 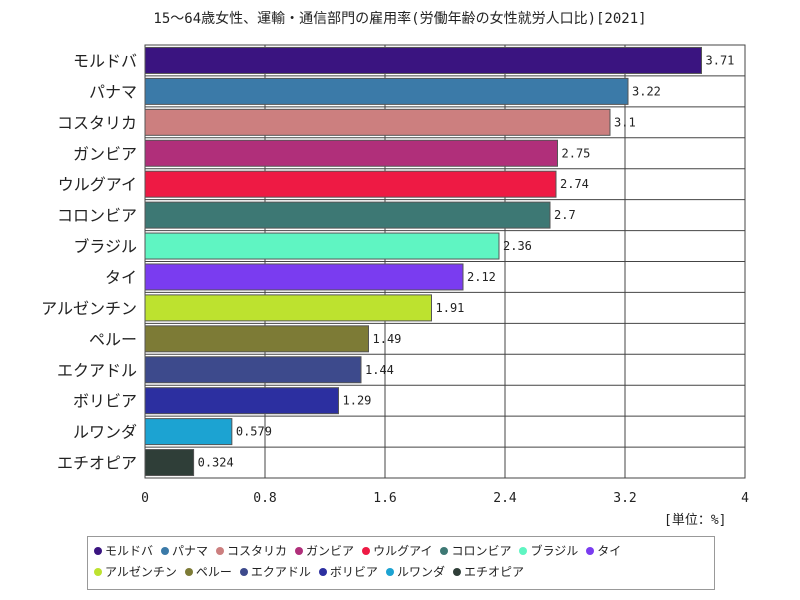 I want to click on x-tick-label: 1.6, so click(x=384, y=498).